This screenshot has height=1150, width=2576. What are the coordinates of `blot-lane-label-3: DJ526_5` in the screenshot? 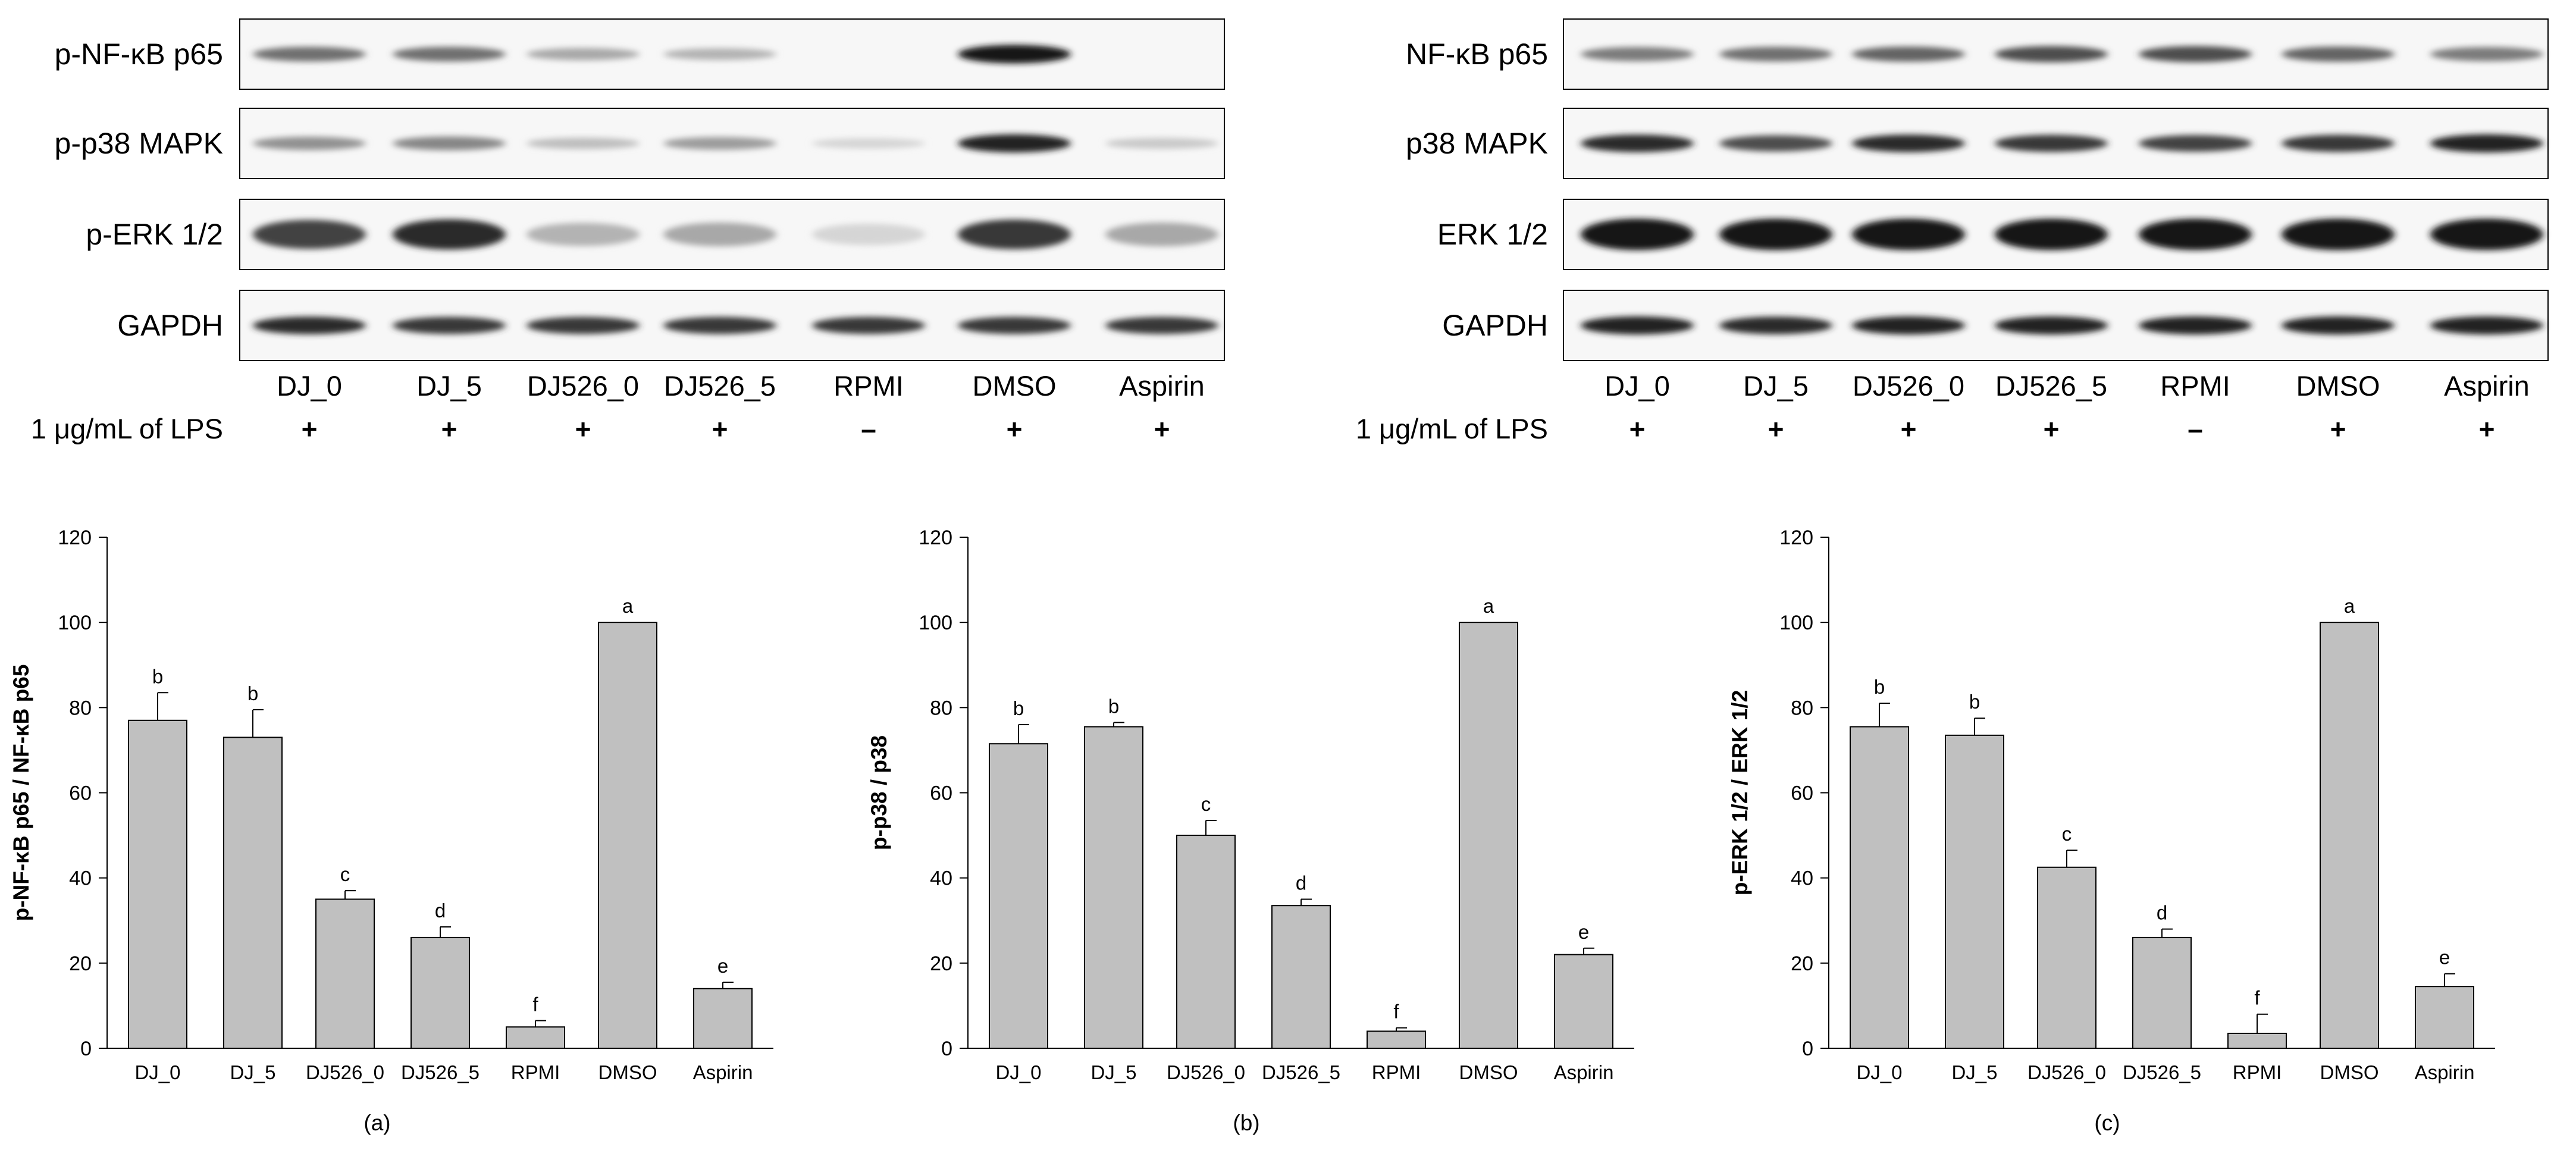 It's located at (720, 386).